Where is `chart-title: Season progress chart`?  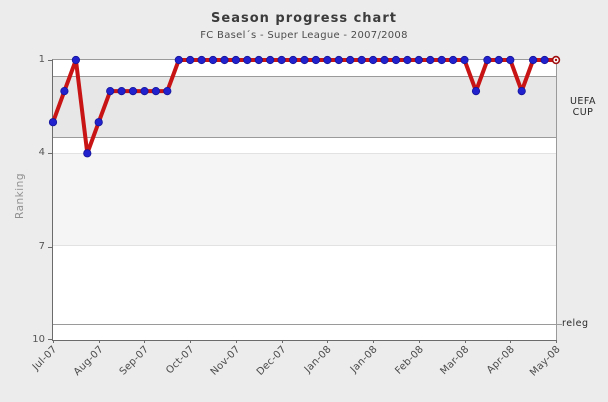
chart-title: Season progress chart is located at coordinates (304, 18).